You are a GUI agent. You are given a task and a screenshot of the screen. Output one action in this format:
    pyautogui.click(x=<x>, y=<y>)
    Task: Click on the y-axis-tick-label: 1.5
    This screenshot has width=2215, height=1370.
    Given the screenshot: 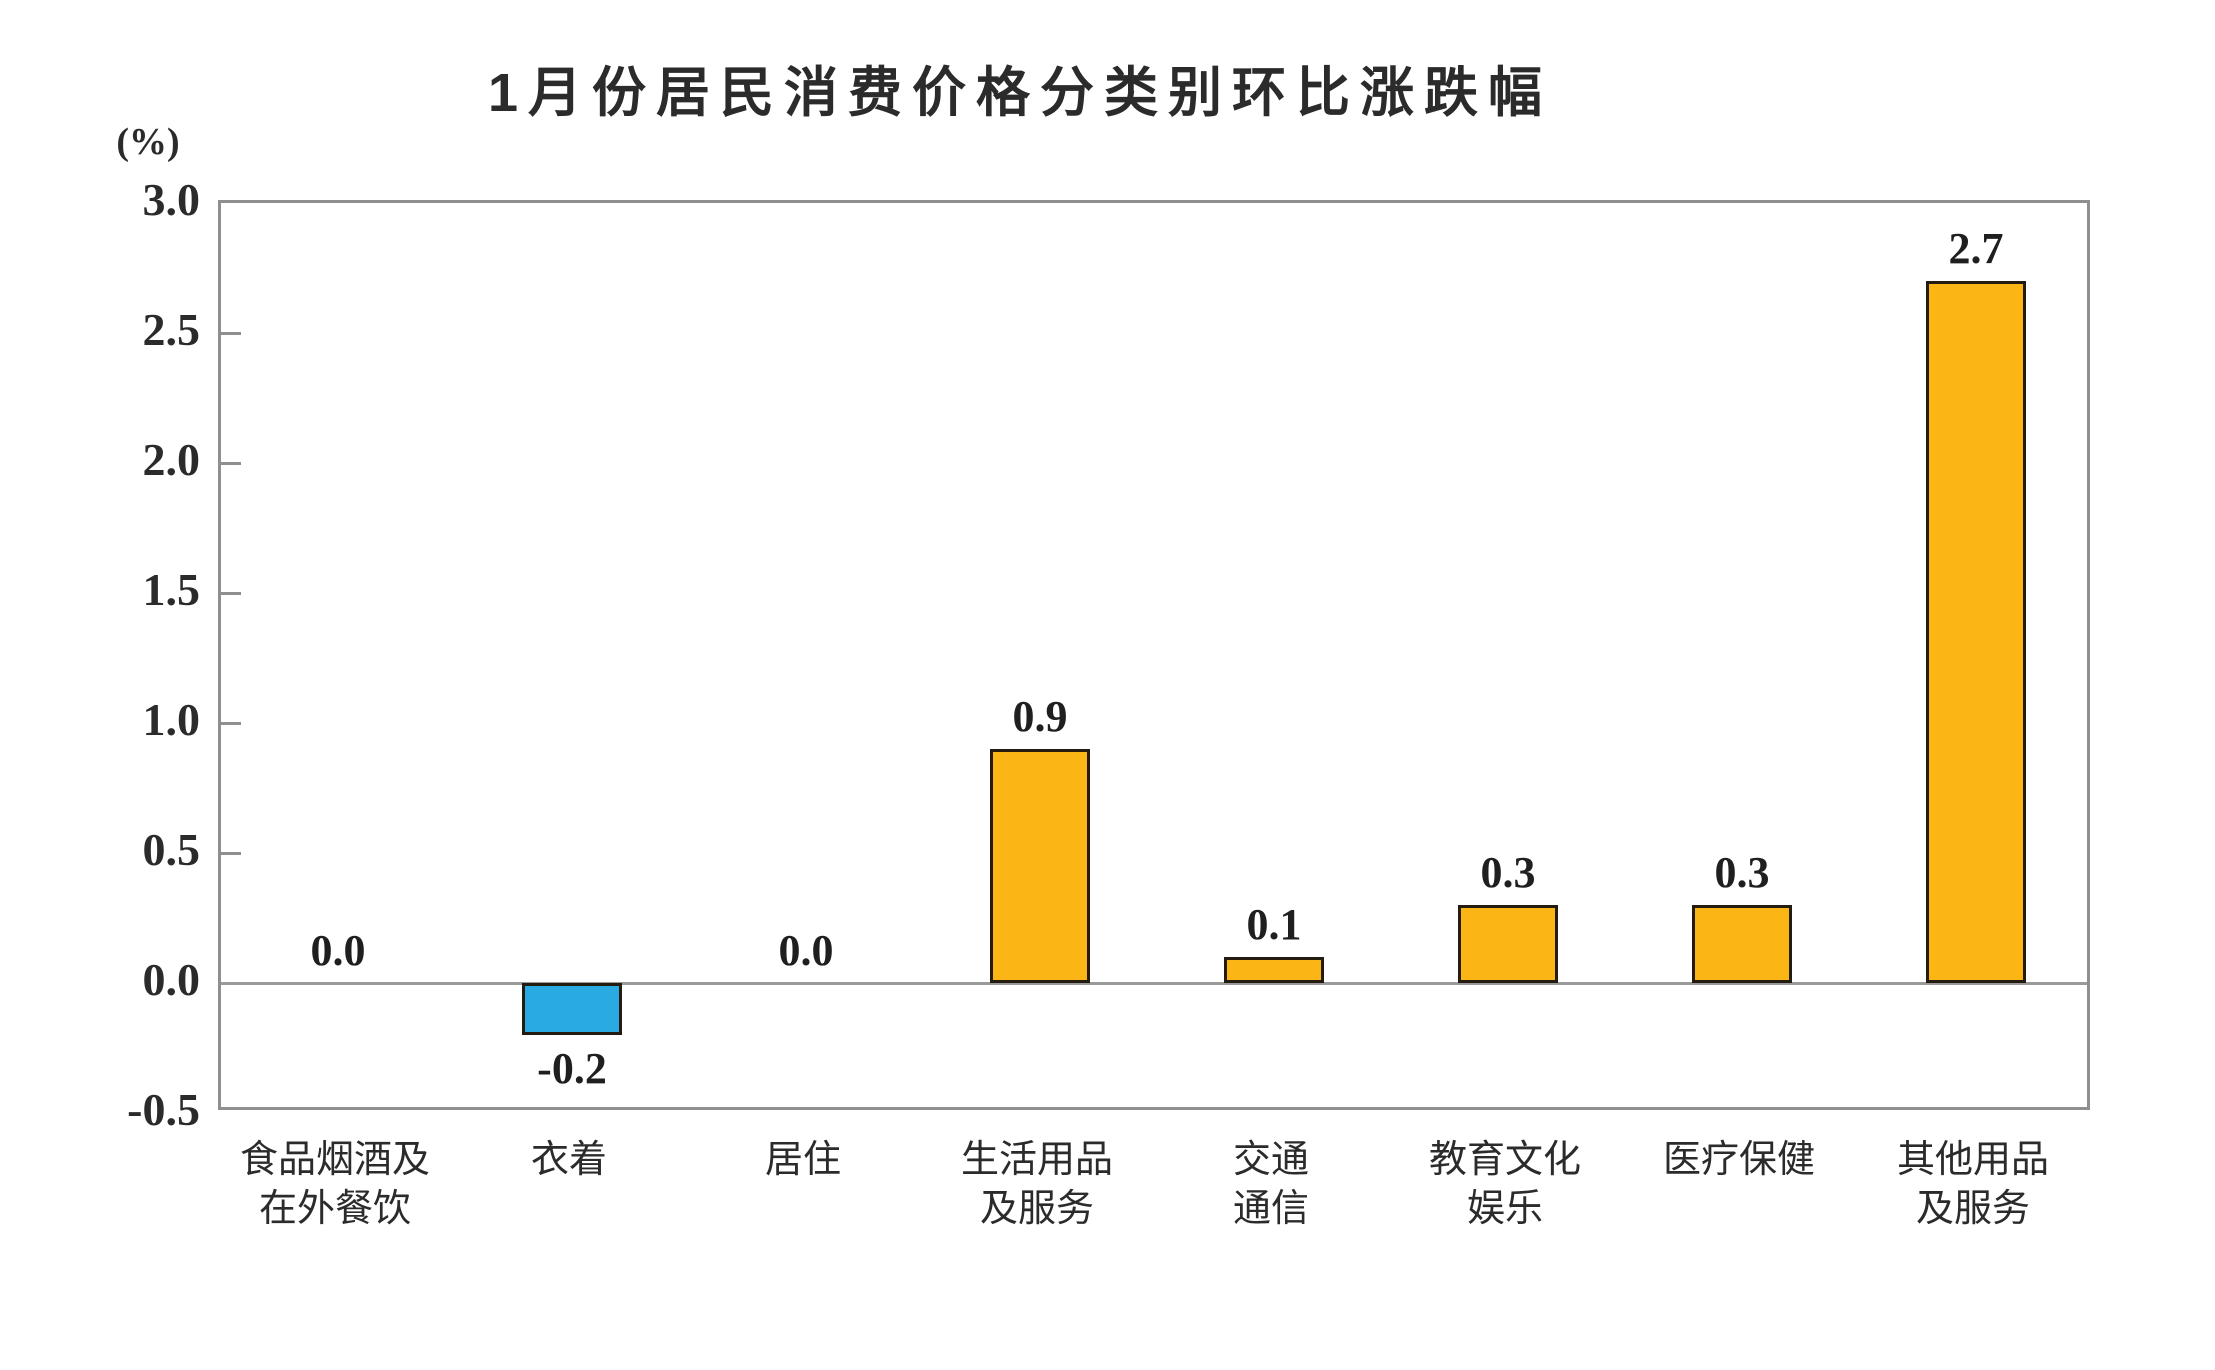 What is the action you would take?
    pyautogui.click(x=171, y=589)
    